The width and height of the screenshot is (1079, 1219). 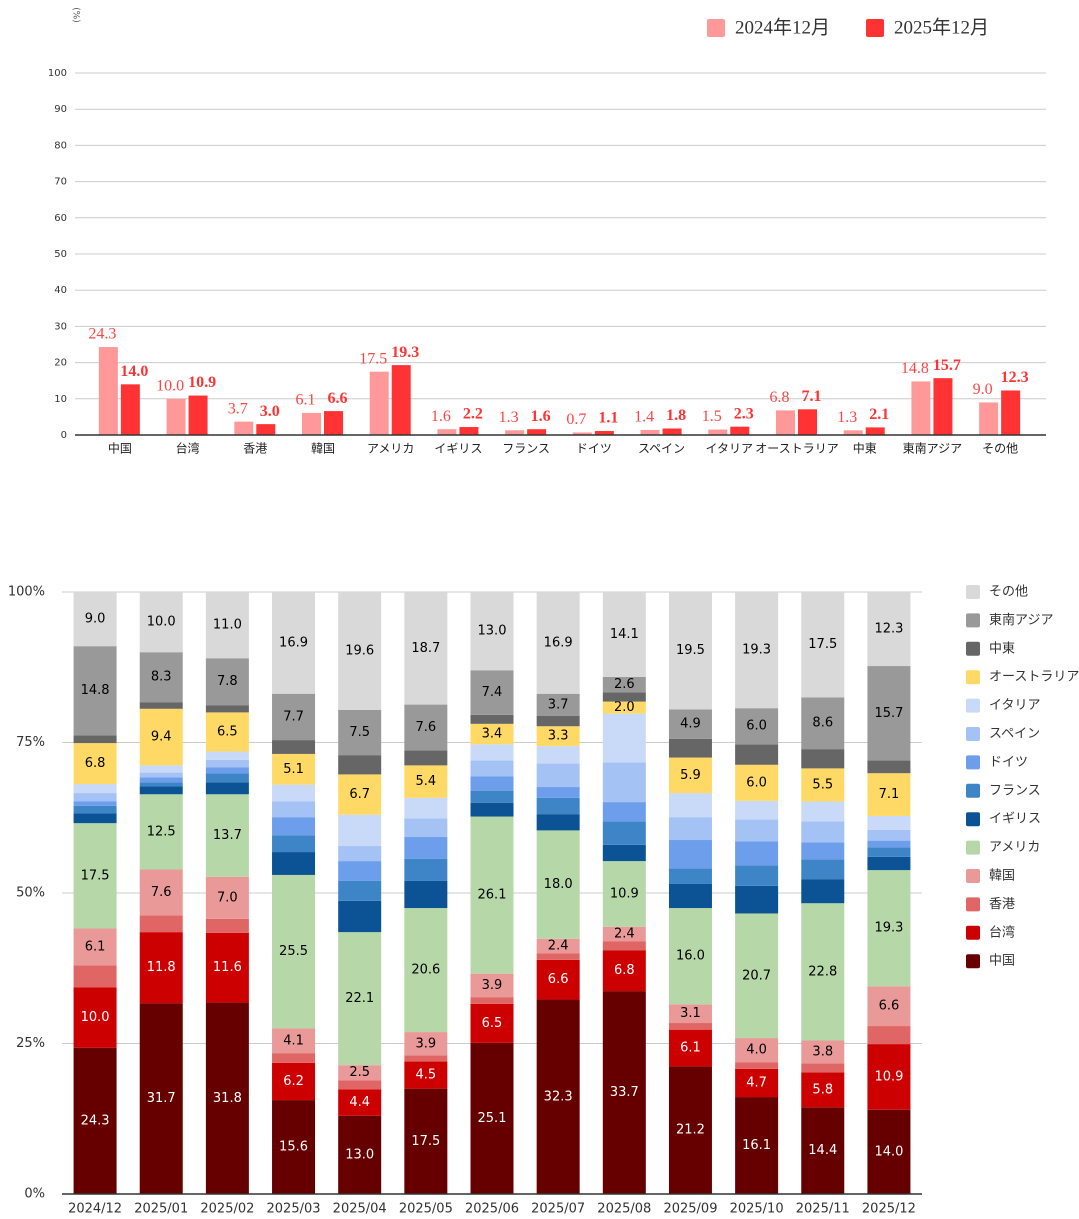 I want to click on value-label: 10.9, so click(x=202, y=382).